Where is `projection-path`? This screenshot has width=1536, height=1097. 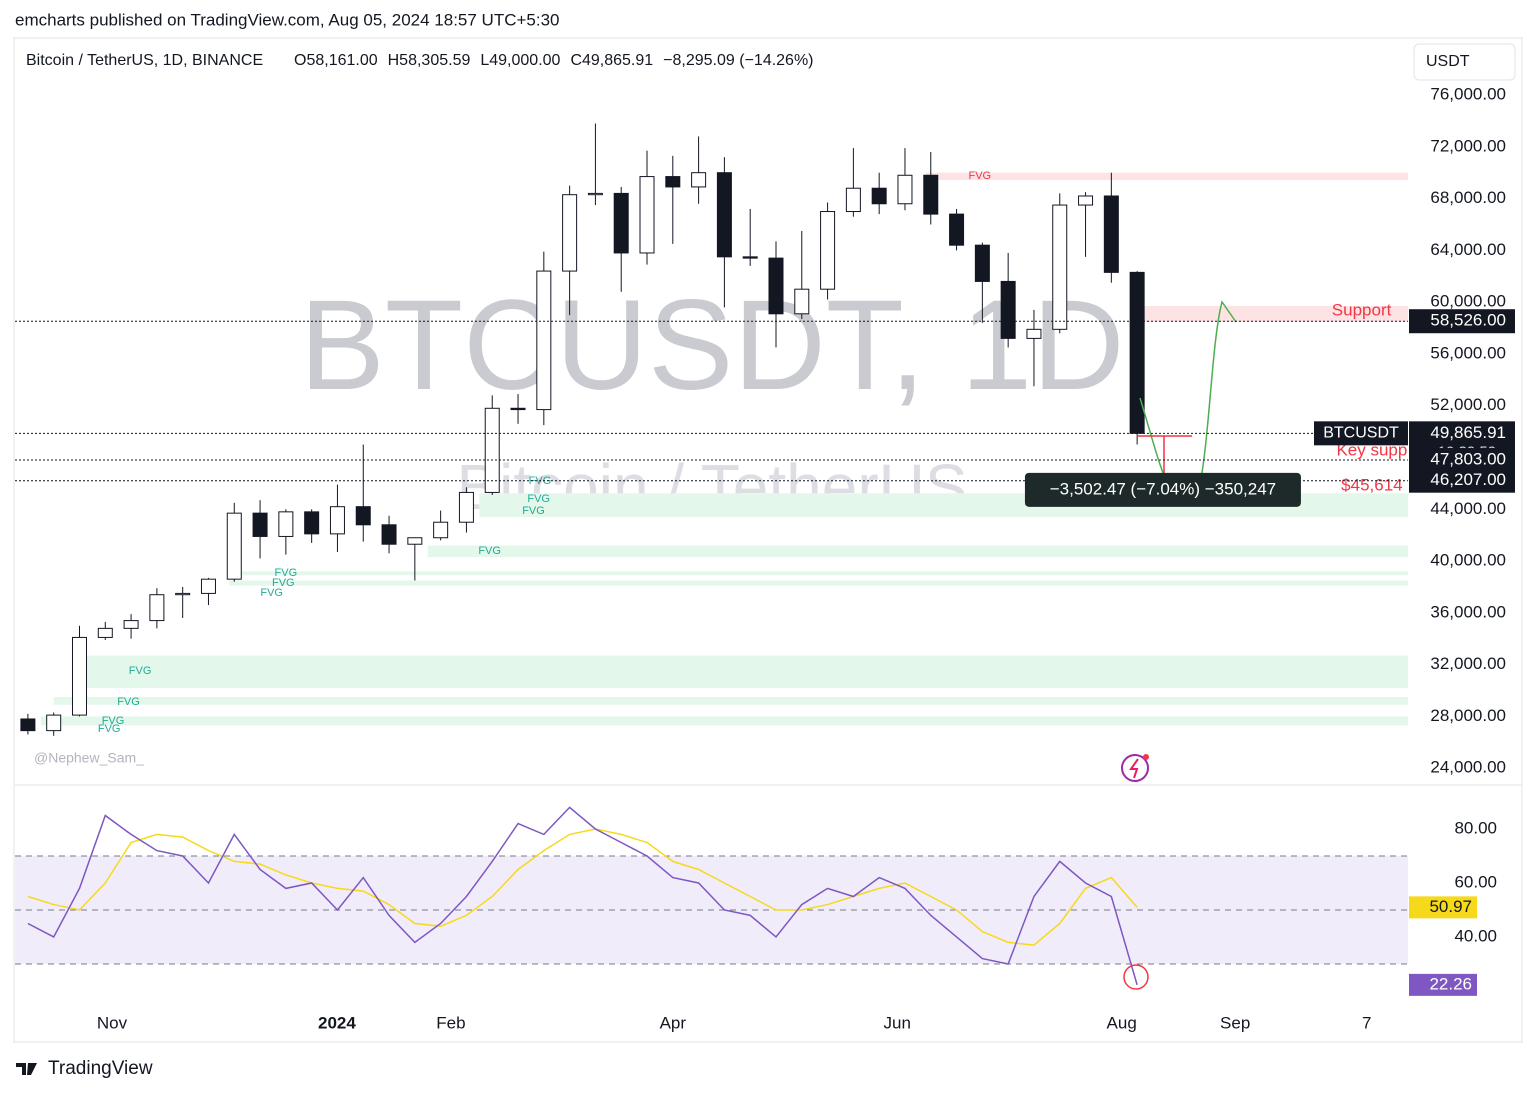
projection-path is located at coordinates (1188, 393).